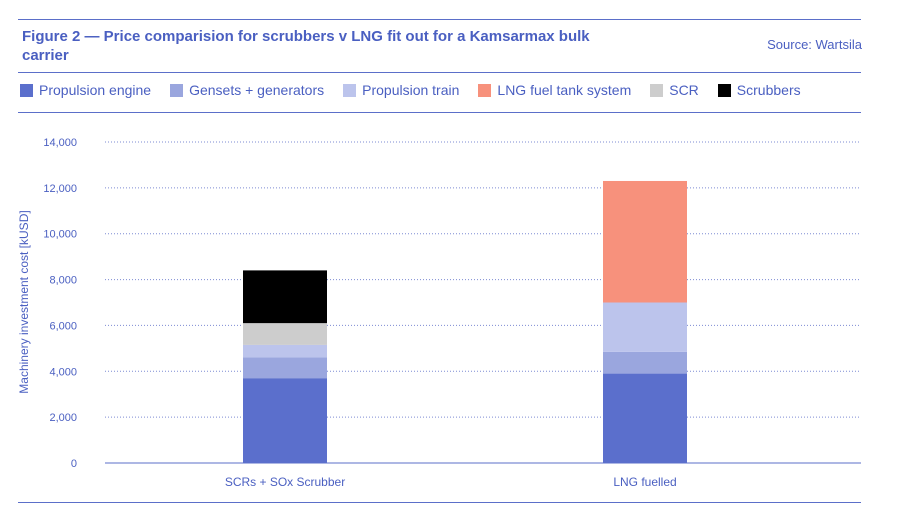 The height and width of the screenshot is (518, 902). What do you see at coordinates (63, 326) in the screenshot?
I see `y-tick-label: 6,000` at bounding box center [63, 326].